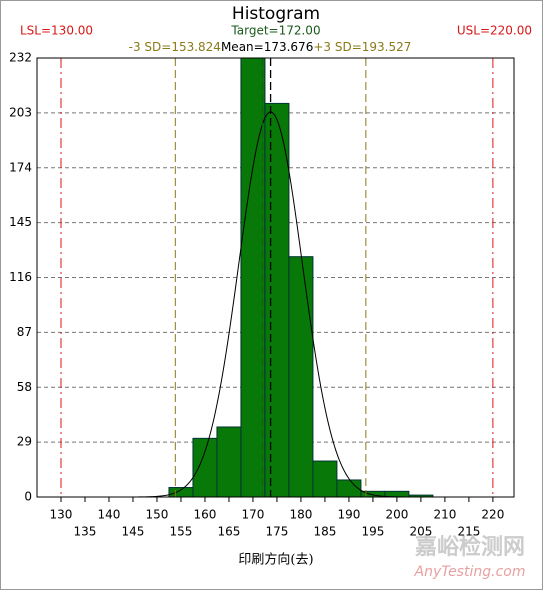 Image resolution: width=543 pixels, height=590 pixels. Describe the element at coordinates (24, 442) in the screenshot. I see `y-tick-label: 29` at that location.